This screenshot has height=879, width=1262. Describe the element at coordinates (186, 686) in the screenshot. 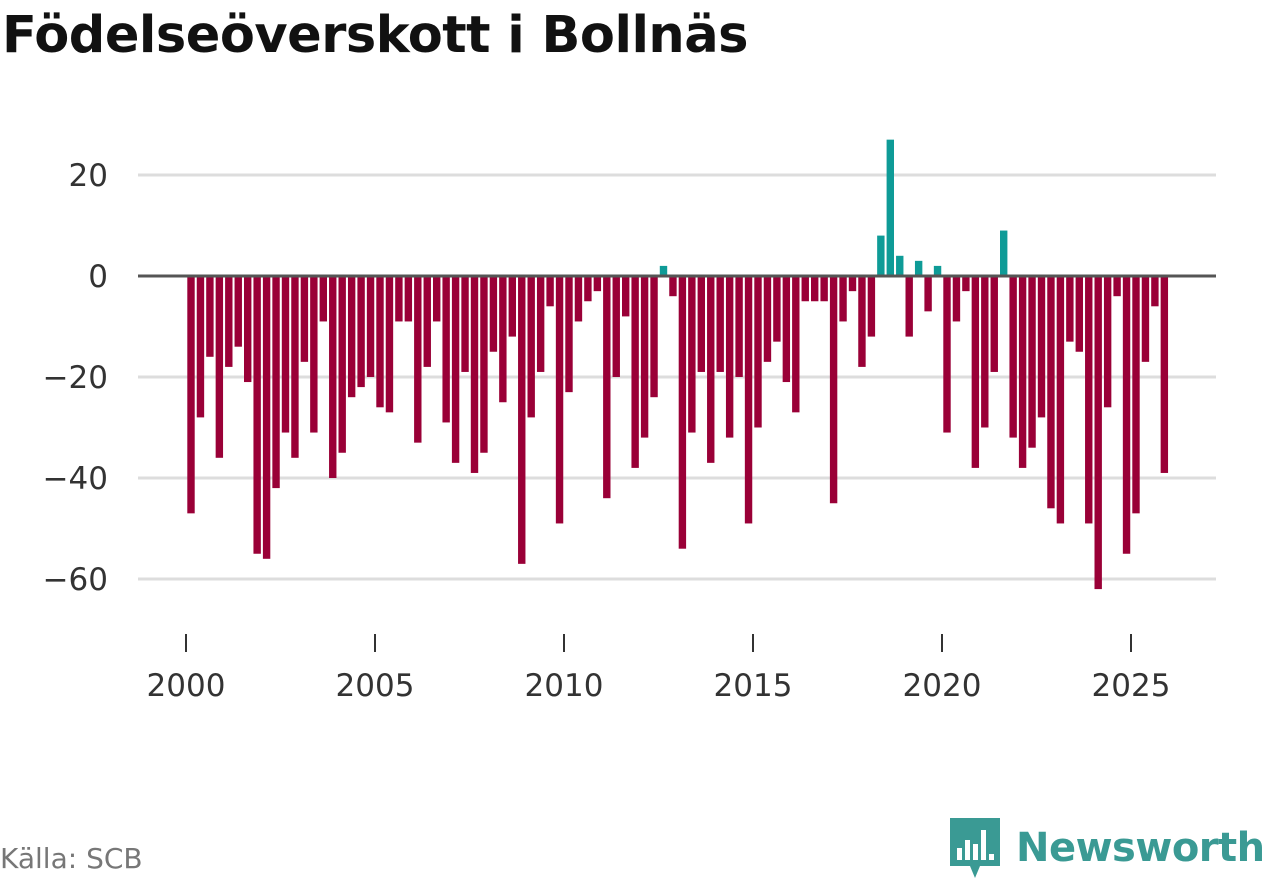

I see `x-tick-label: 2000` at that location.